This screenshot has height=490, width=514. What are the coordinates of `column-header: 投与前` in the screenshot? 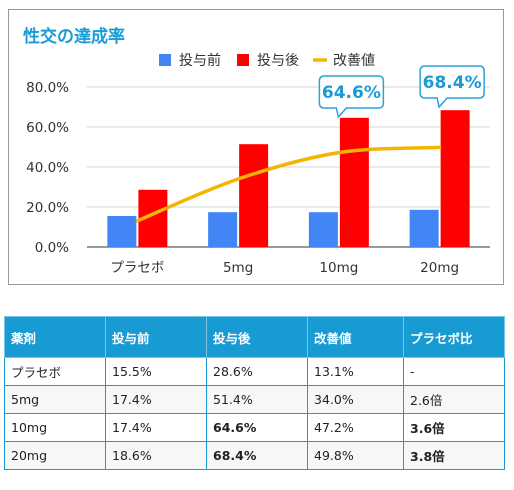 It's located at (156, 337).